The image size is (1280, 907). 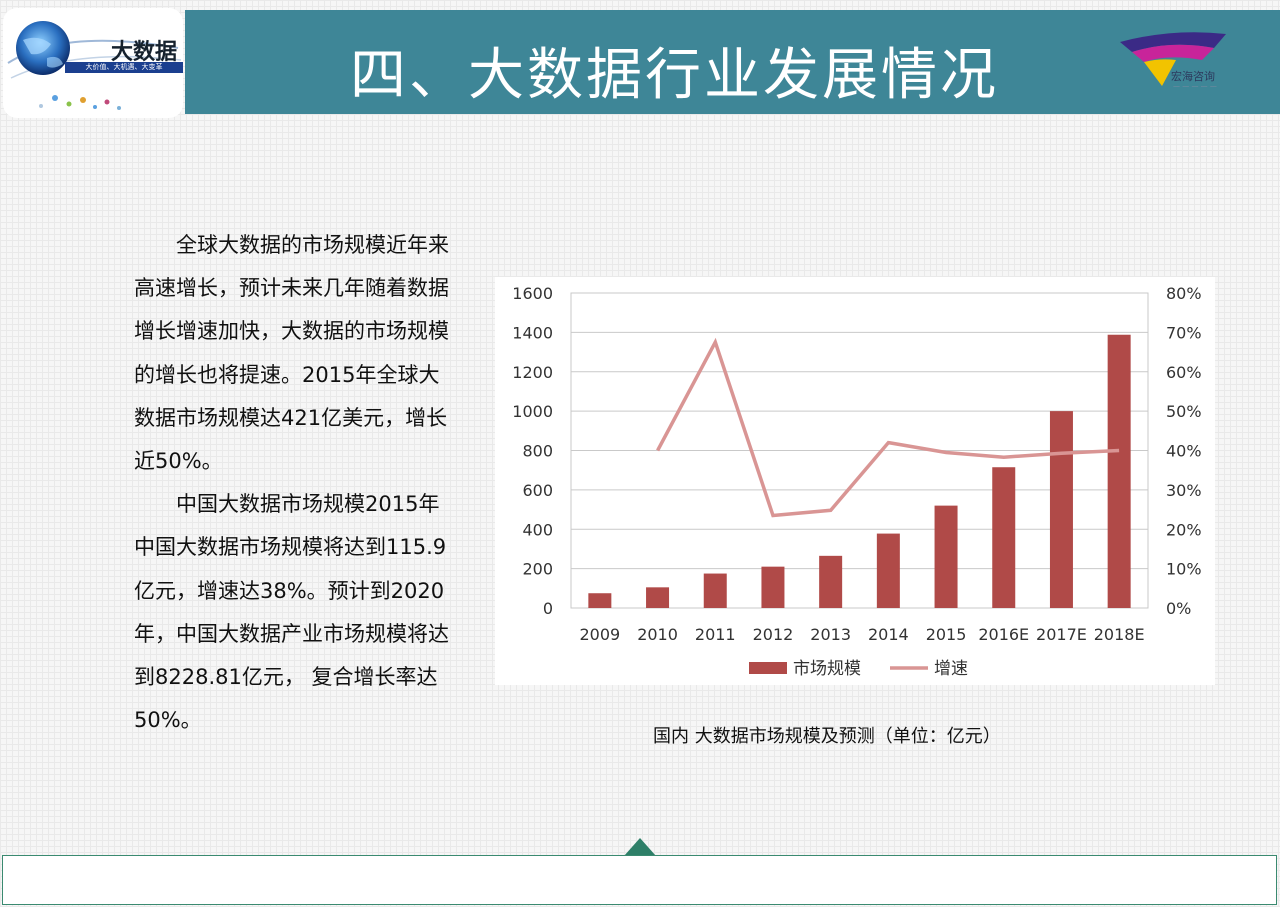 What do you see at coordinates (640, 847) in the screenshot?
I see `footer-triangle` at bounding box center [640, 847].